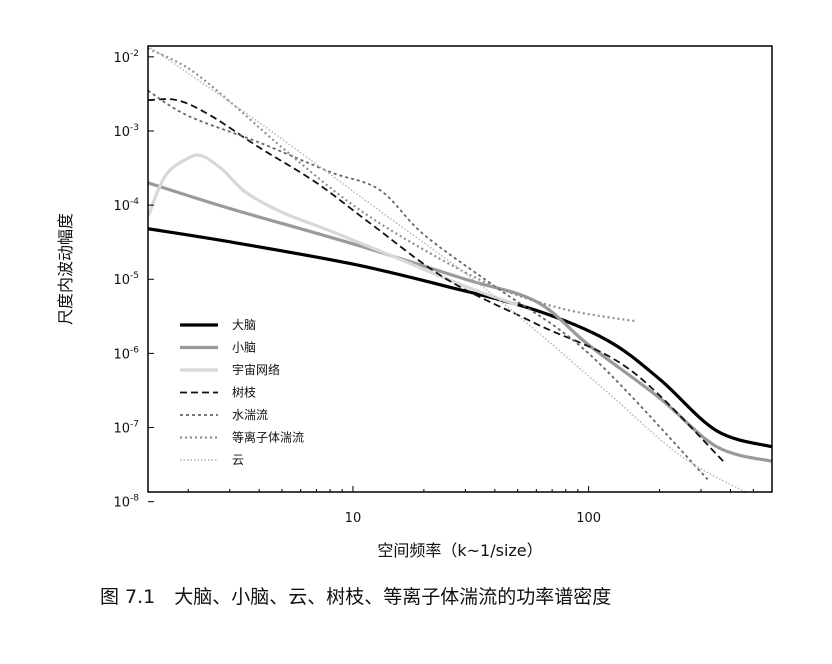 Image resolution: width=832 pixels, height=664 pixels. Describe the element at coordinates (244, 392) in the screenshot. I see `legend-label-4: 树枝` at that location.